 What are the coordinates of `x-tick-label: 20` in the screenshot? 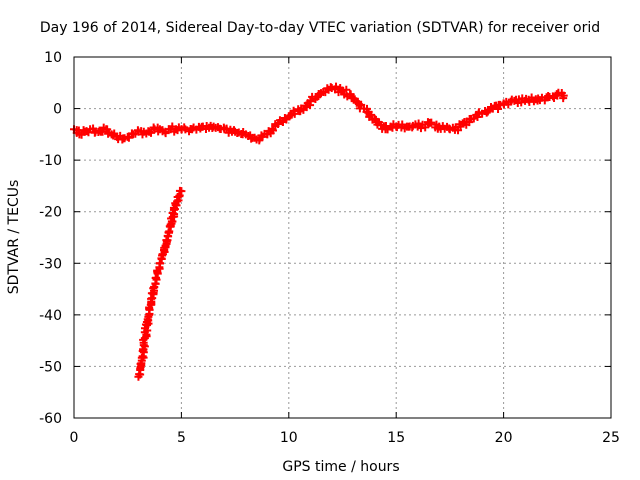 It's located at (504, 438).